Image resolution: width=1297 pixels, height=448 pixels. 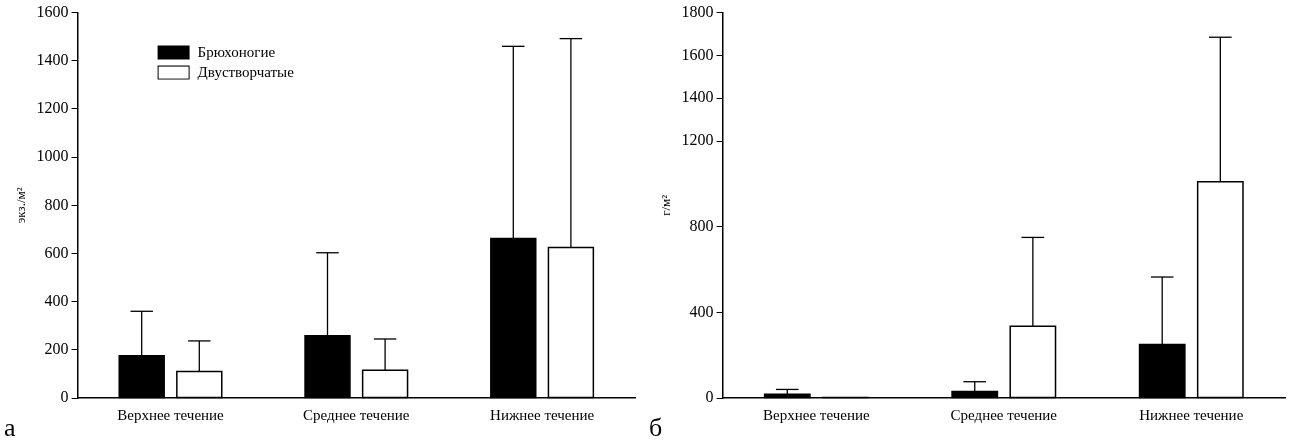 What do you see at coordinates (21, 205) in the screenshot?
I see `y-axis-title: экз./м²` at bounding box center [21, 205].